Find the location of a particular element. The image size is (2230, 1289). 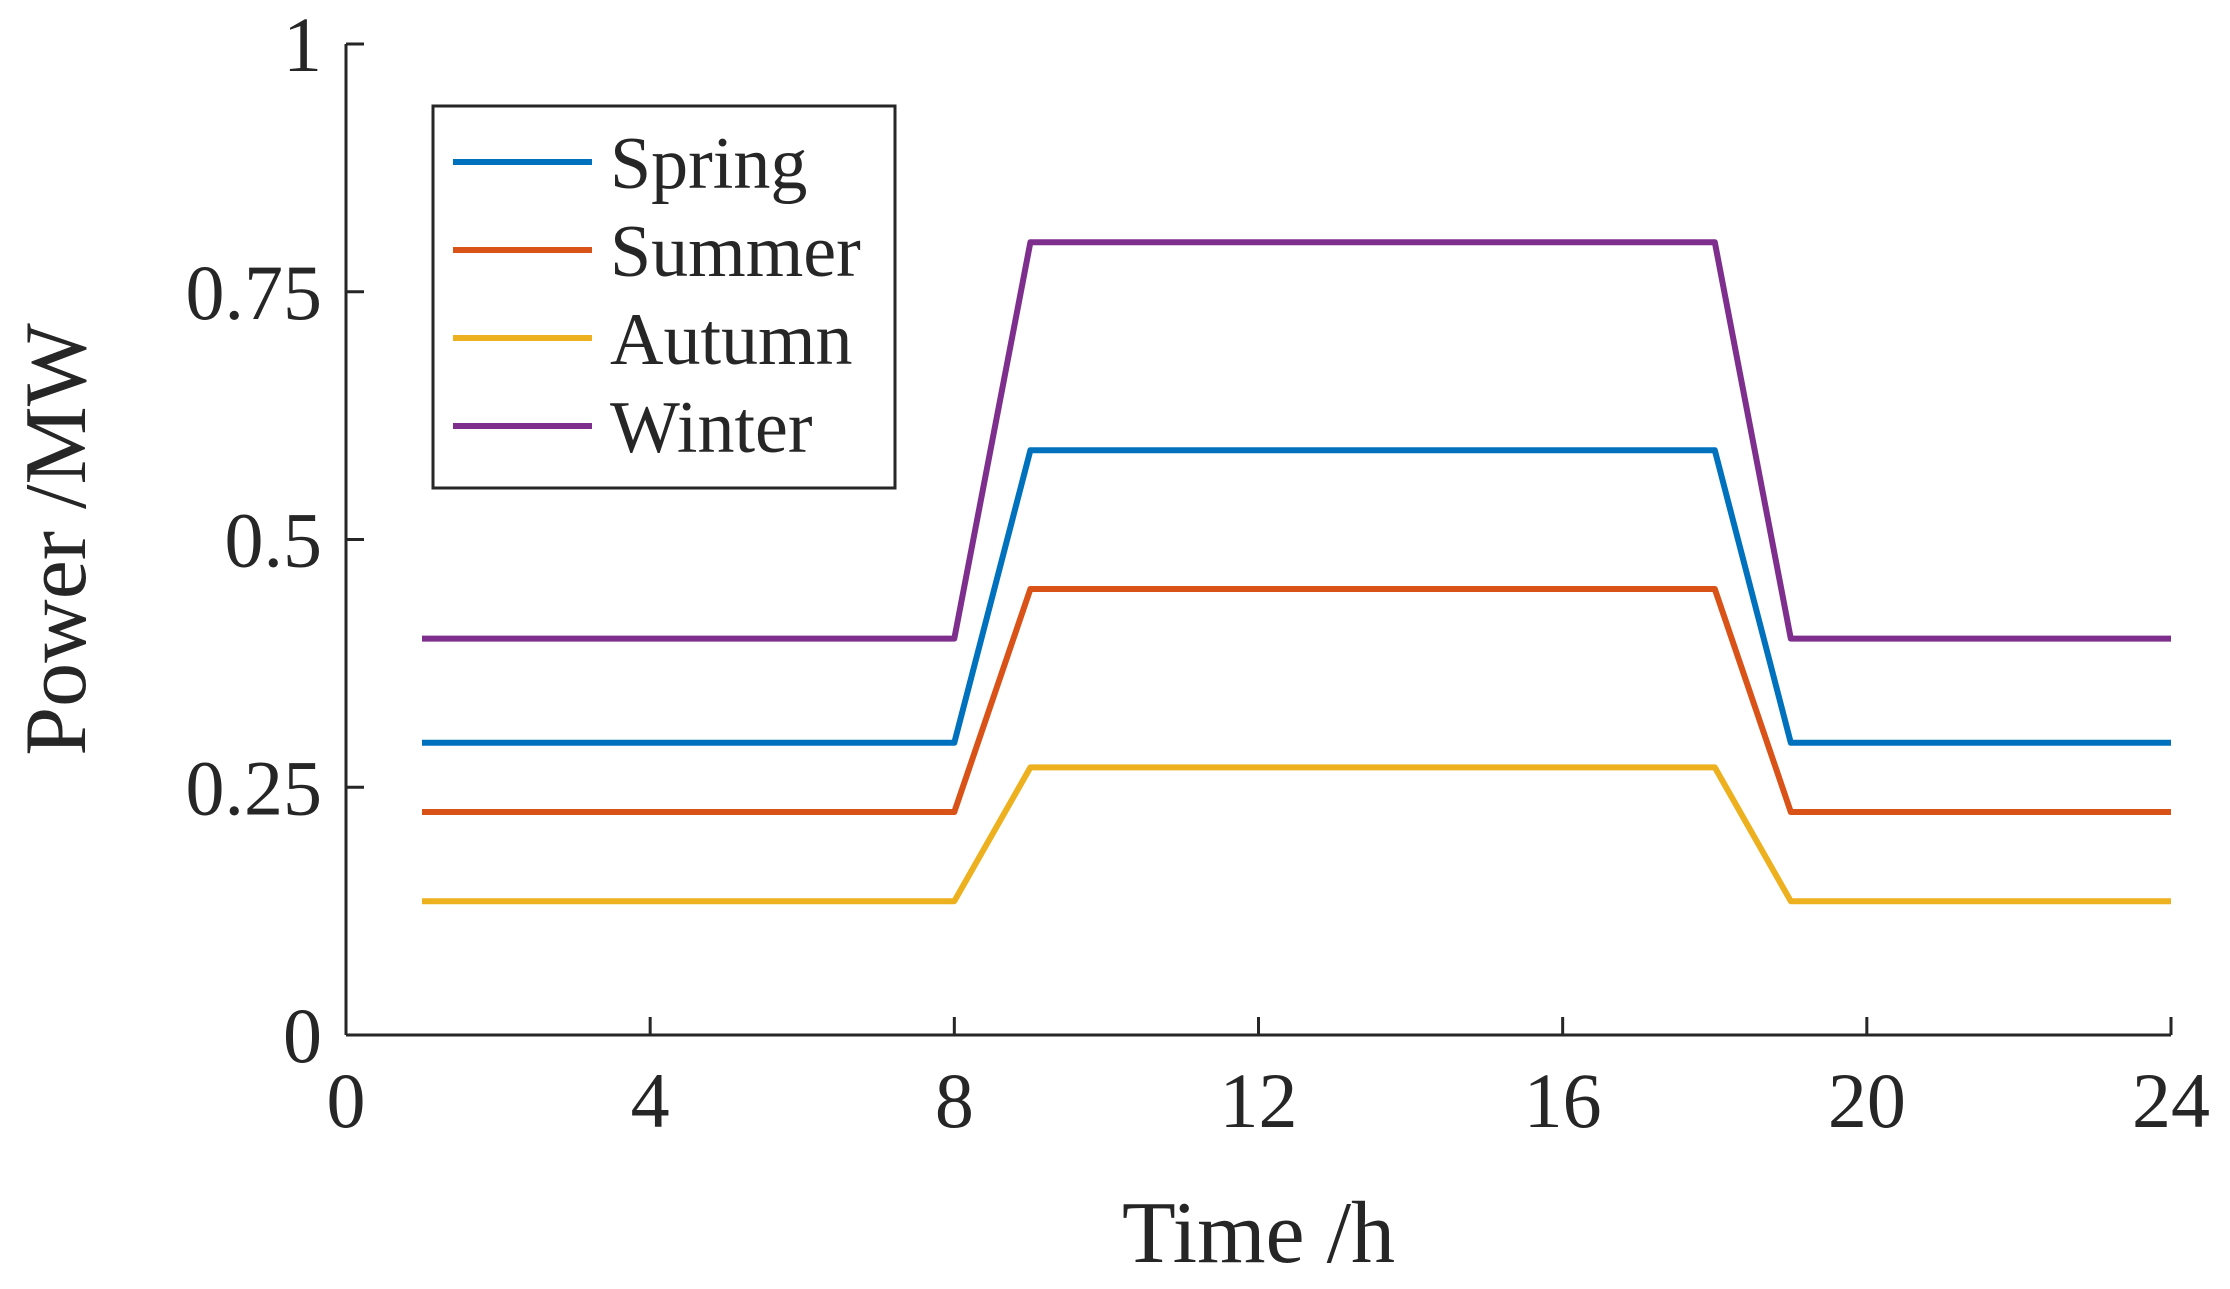

x-tick-label: 0 is located at coordinates (346, 1100).